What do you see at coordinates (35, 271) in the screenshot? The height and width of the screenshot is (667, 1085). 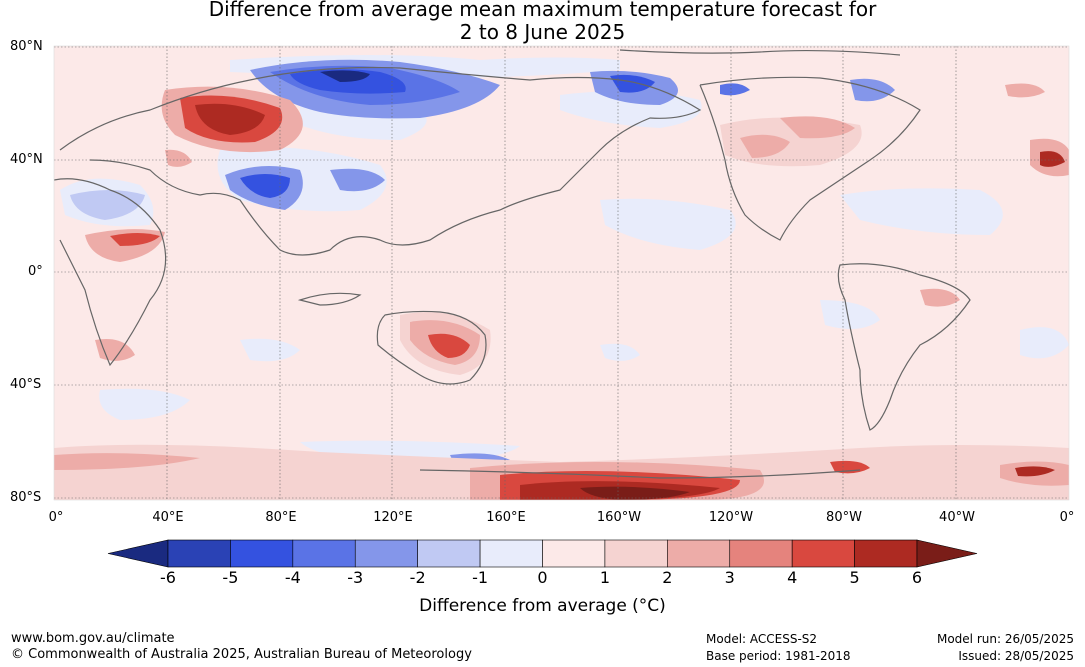 I see `lat-label-equator: 0°` at bounding box center [35, 271].